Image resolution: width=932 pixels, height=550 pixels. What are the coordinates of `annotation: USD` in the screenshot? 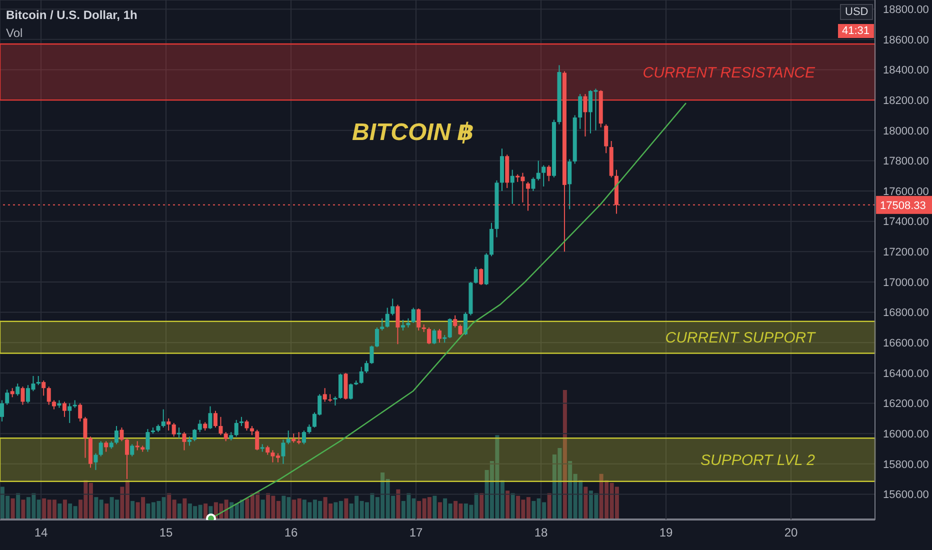 It's located at (857, 12).